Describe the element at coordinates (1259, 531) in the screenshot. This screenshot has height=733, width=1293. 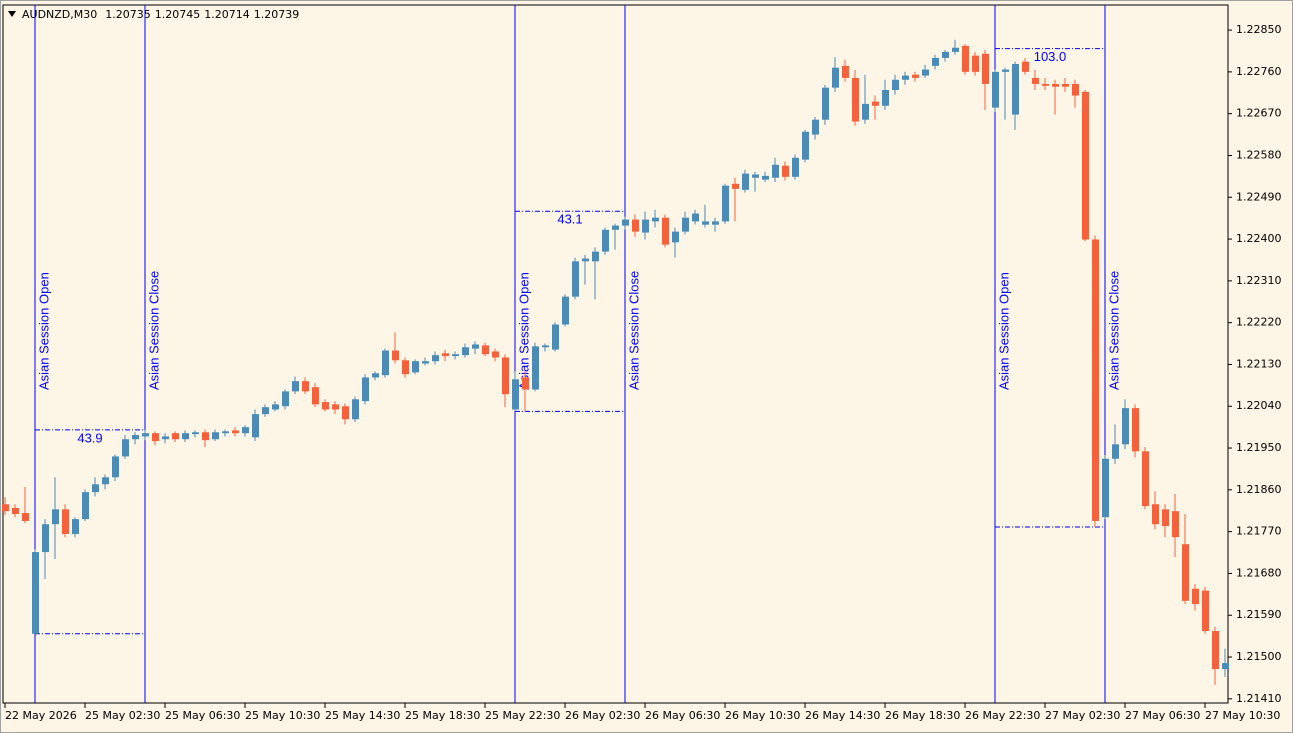
I see `y-tick-label: 1.21770` at that location.